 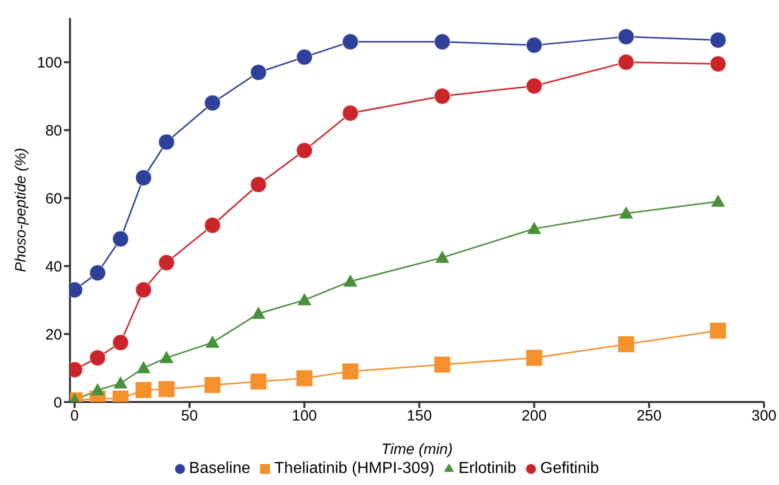 I want to click on x-axis-title: Time (min), so click(x=417, y=449).